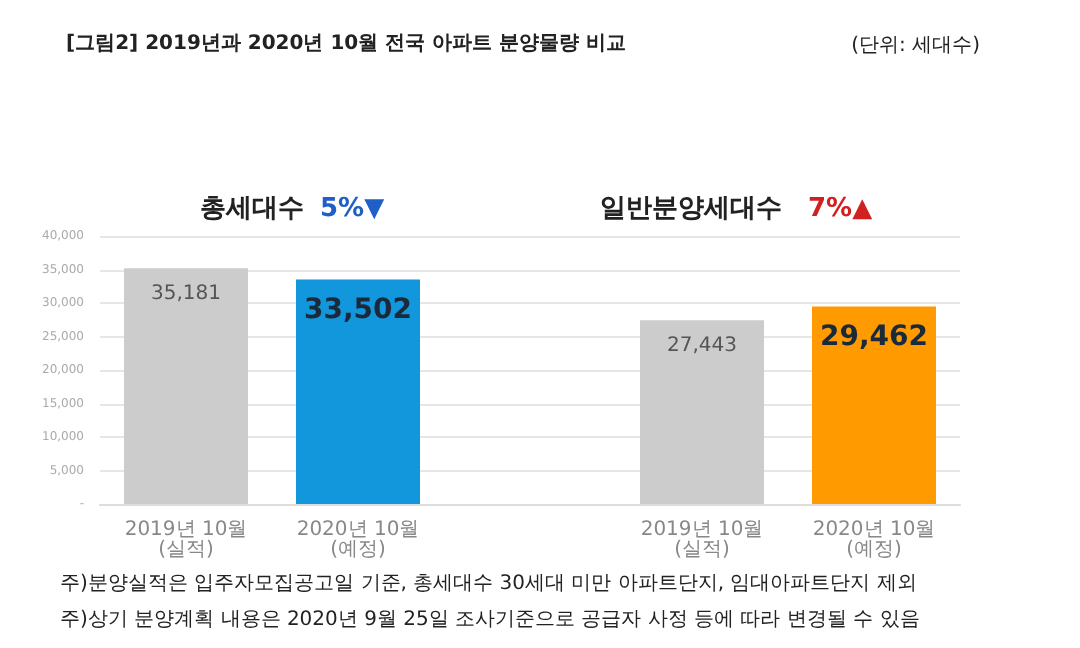 The height and width of the screenshot is (648, 1080). Describe the element at coordinates (490, 620) in the screenshot. I see `text: 주)상기 분양계획 내용은 2020년 9월 25일 조사기준으로 공급자 사정 등에 따라 변경될 수 있음` at that location.